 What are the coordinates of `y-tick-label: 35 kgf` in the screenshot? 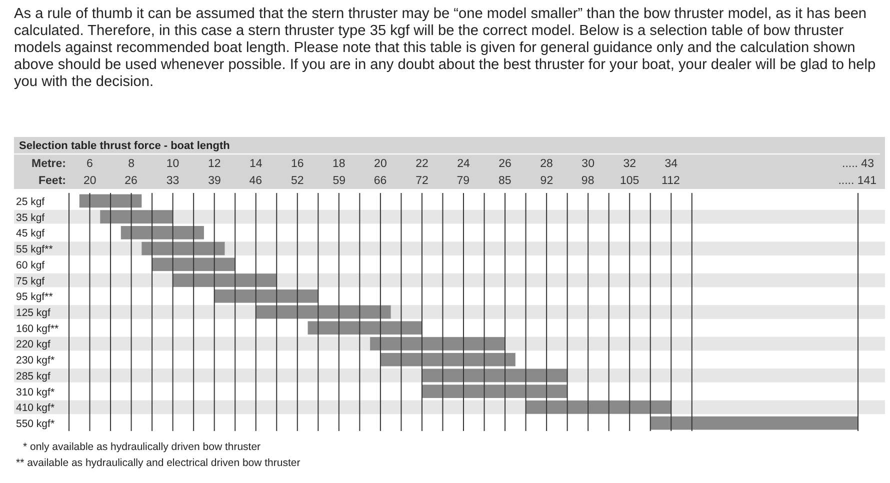 It's located at (30, 218).